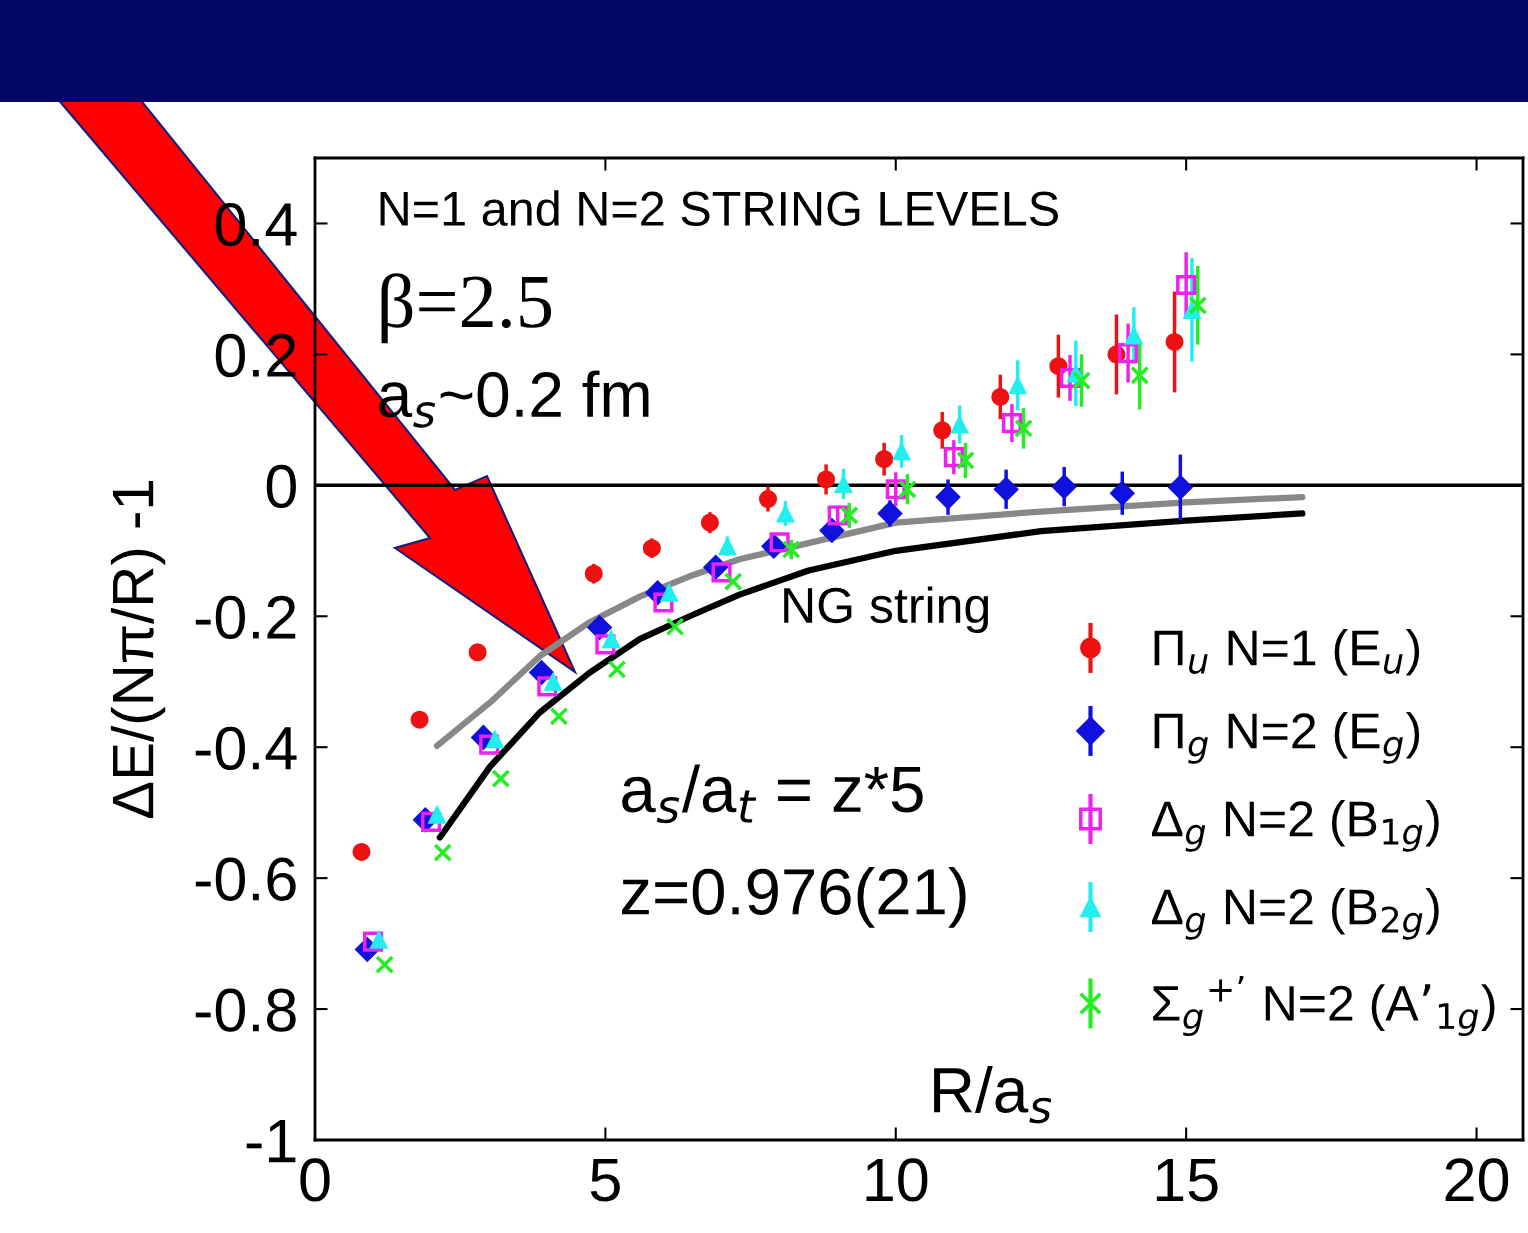 This screenshot has height=1233, width=1528. I want to click on y-tick-label: -0.2, so click(245, 617).